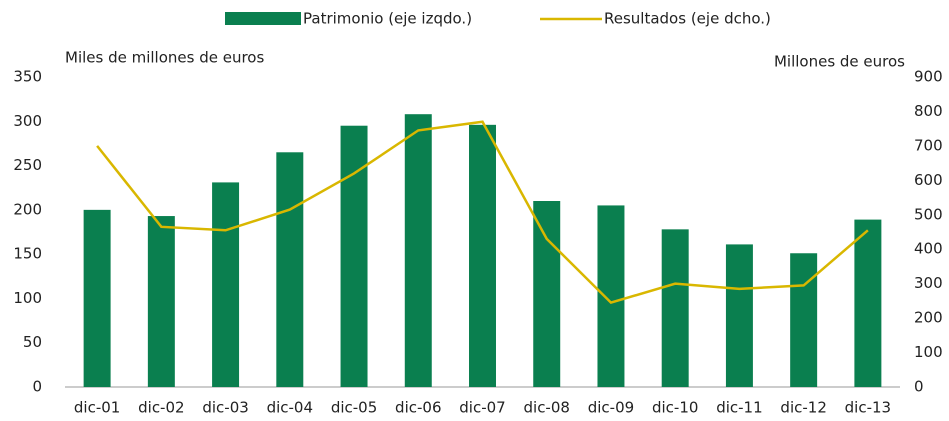 The width and height of the screenshot is (949, 421). I want to click on y2-tick-label: 400, so click(928, 249).